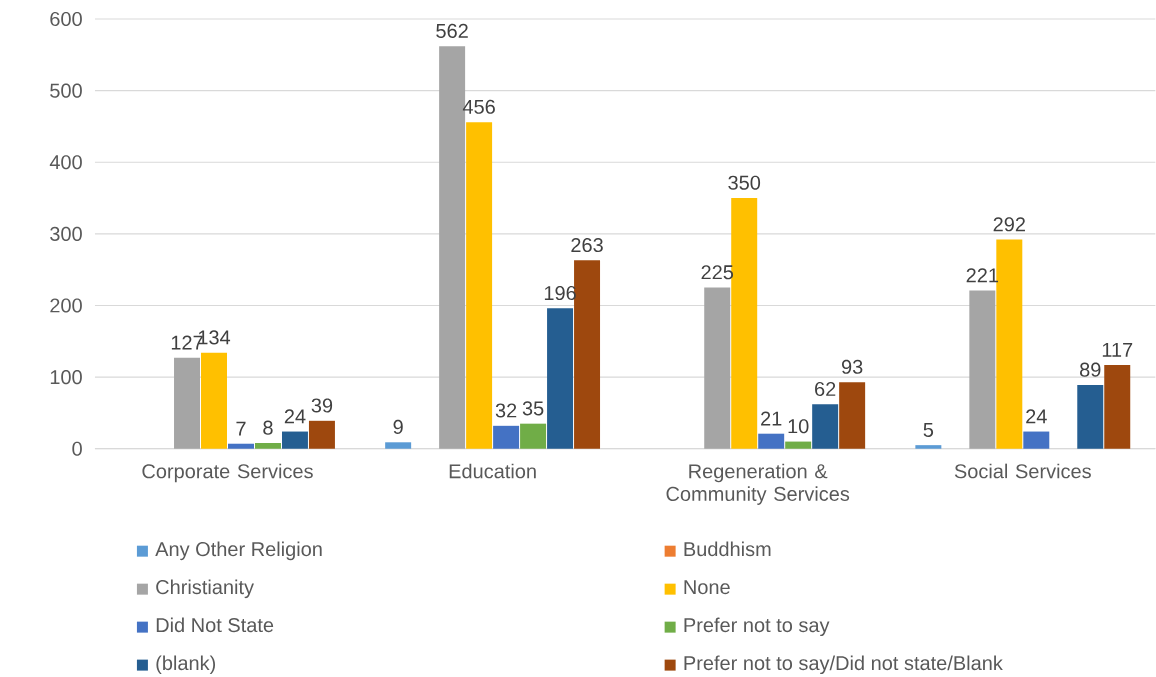 This screenshot has height=677, width=1156. Describe the element at coordinates (928, 430) in the screenshot. I see `data-label: 5` at that location.